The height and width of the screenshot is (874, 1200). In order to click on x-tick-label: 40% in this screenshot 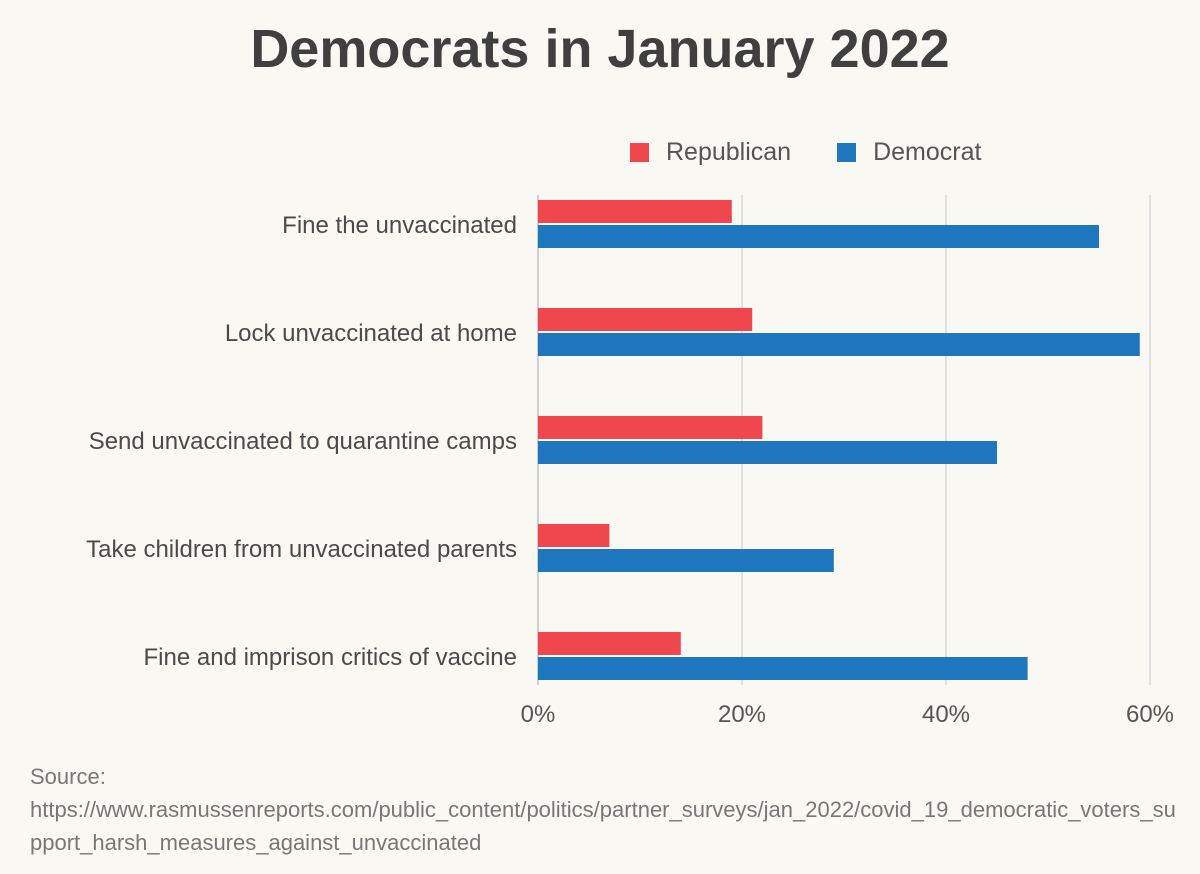, I will do `click(946, 714)`.